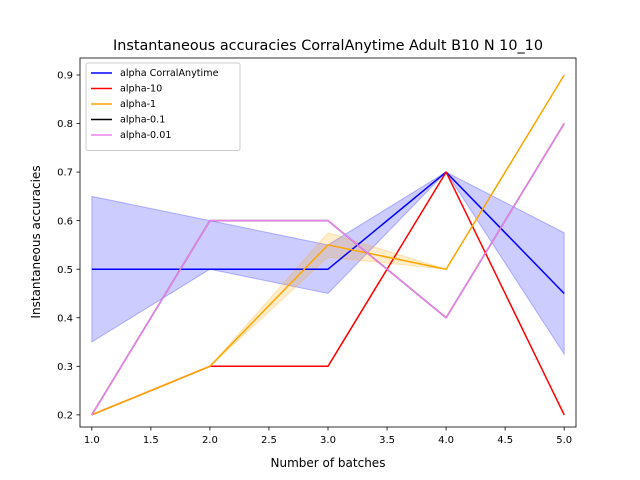 Image resolution: width=640 pixels, height=480 pixels. I want to click on y-tick-label: 0.3, so click(65, 367).